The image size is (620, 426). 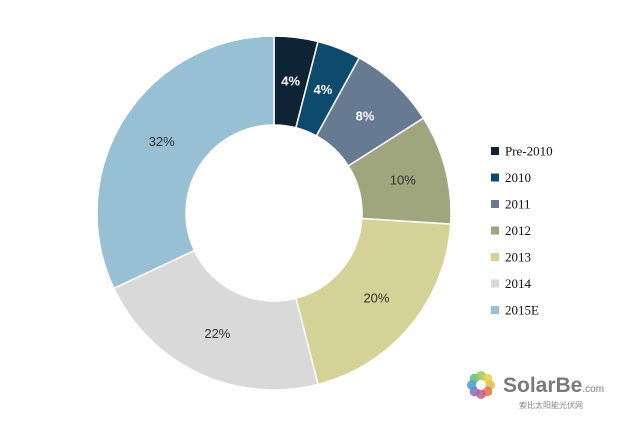 I want to click on legend-item-pre-2010: Pre-2010, so click(x=522, y=151).